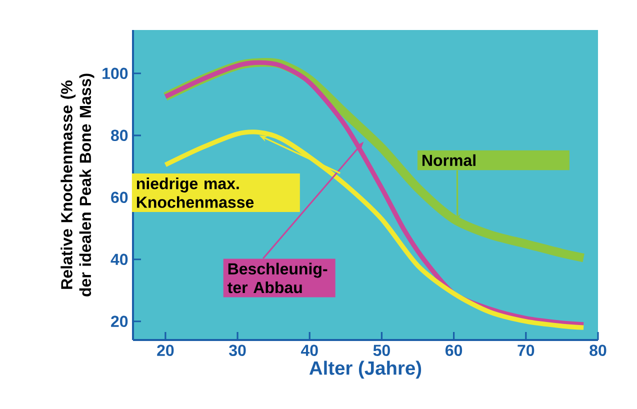  What do you see at coordinates (381, 350) in the screenshot?
I see `x-tick-label: 50` at bounding box center [381, 350].